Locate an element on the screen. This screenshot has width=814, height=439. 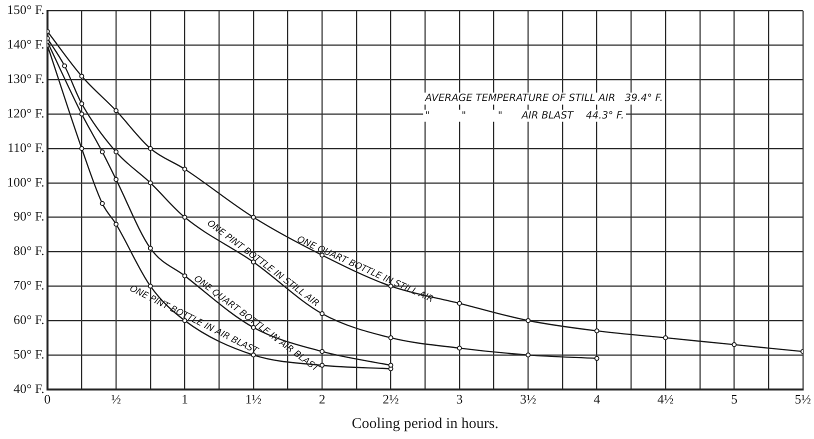
y-tick-label: 120° F. is located at coordinates (25, 112).